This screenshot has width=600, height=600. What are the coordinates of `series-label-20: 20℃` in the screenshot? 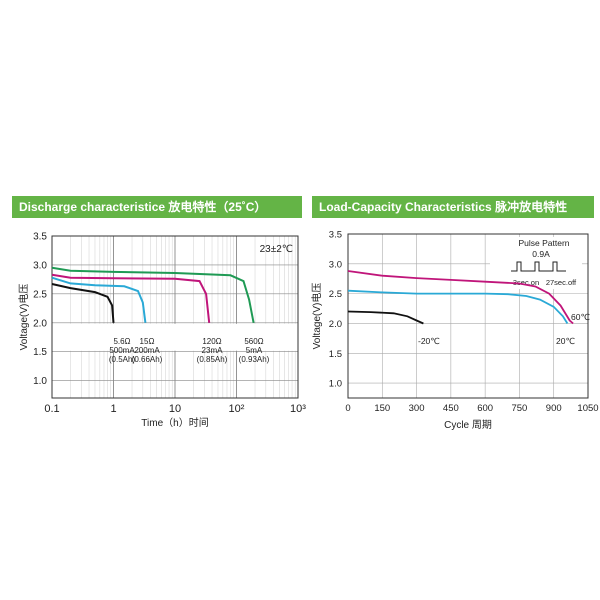 It's located at (565, 341).